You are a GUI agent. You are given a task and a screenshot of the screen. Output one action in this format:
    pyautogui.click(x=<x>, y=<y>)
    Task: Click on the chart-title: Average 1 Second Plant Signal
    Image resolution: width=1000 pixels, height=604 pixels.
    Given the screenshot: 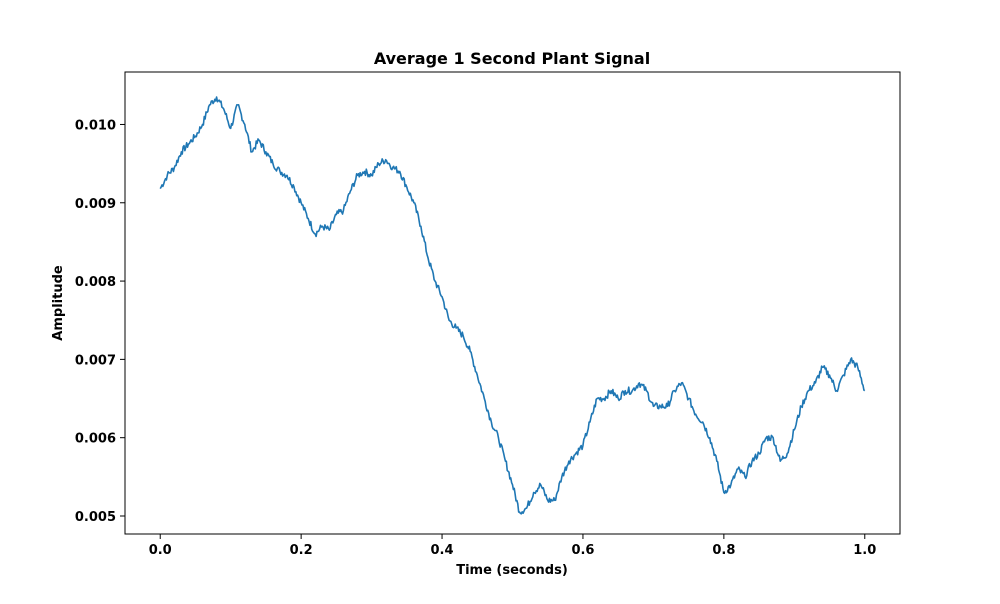 What is the action you would take?
    pyautogui.click(x=512, y=58)
    